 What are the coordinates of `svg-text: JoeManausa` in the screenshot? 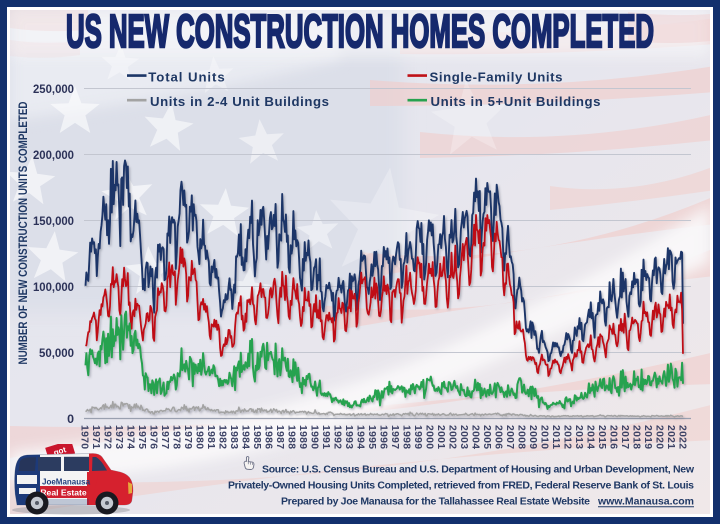 It's located at (66, 482).